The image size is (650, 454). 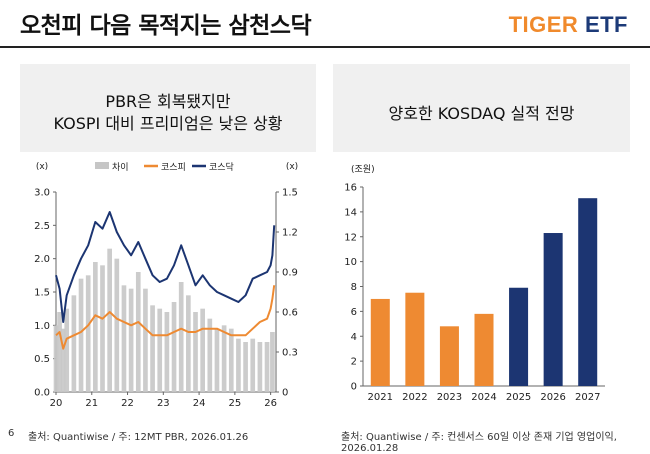 I want to click on bar-2024, so click(x=484, y=349).